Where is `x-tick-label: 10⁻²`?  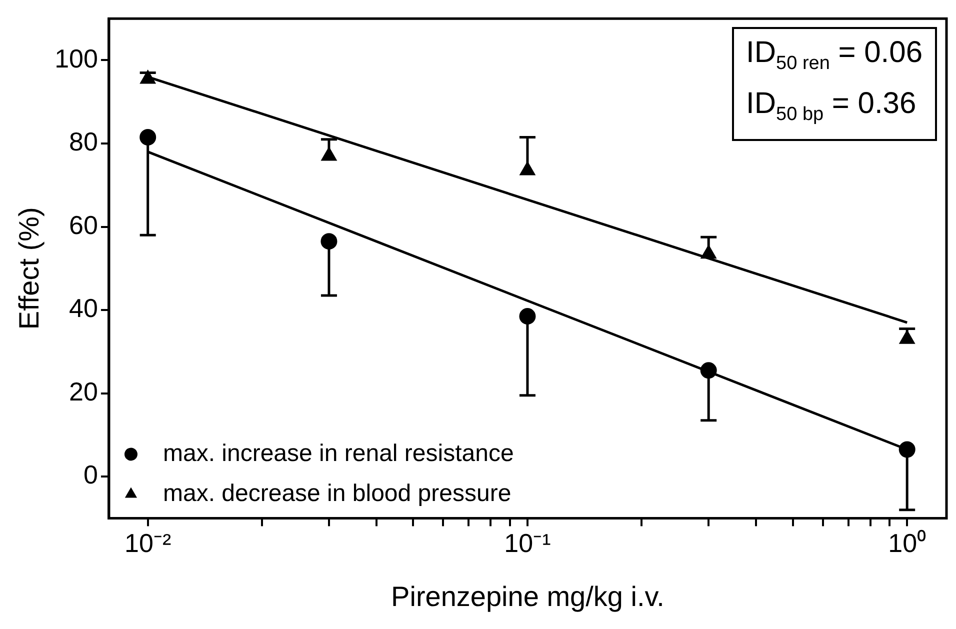
x-tick-label: 10⁻² is located at coordinates (148, 543).